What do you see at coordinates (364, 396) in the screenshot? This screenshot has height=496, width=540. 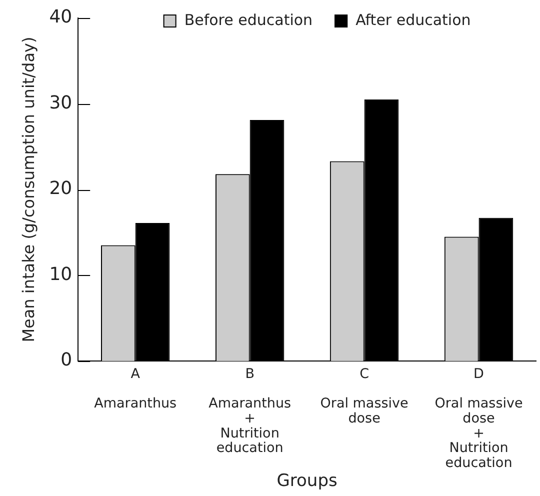 I see `x-tick-label: C Oral massive dose` at bounding box center [364, 396].